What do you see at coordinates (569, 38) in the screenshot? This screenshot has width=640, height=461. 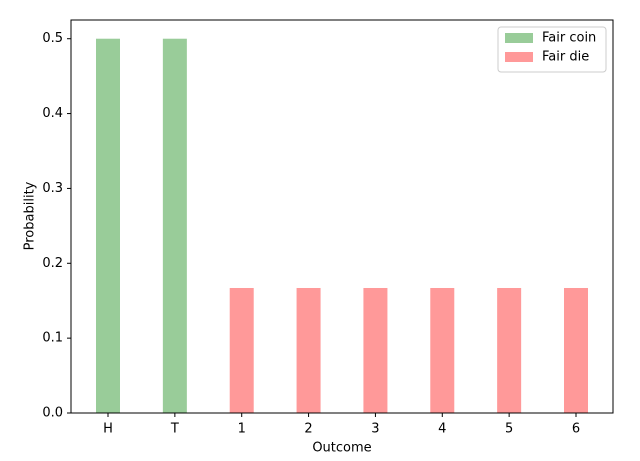 I see `legend-label: Fair coin` at bounding box center [569, 38].